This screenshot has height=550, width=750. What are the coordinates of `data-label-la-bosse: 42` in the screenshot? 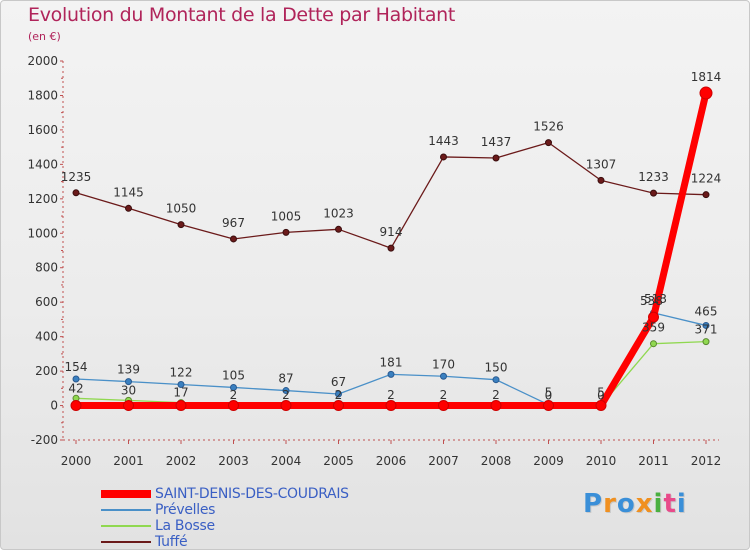 It's located at (75, 388).